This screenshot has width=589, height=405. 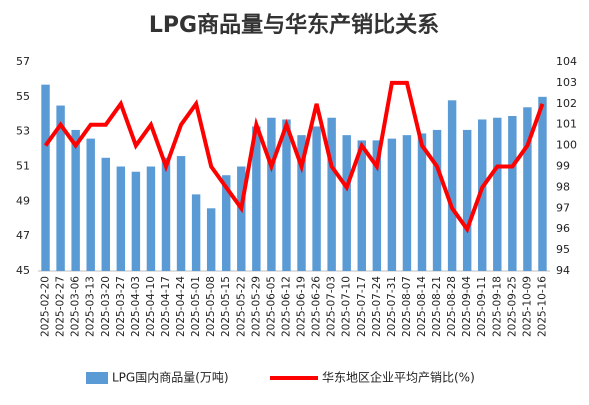 I want to click on x-tick-label: 2025-10-09, so click(x=527, y=306).